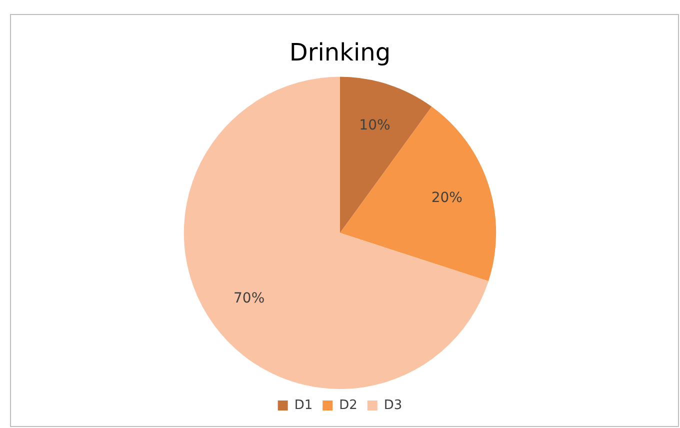 The image size is (680, 428). Describe the element at coordinates (249, 298) in the screenshot. I see `data-label: 70%` at that location.